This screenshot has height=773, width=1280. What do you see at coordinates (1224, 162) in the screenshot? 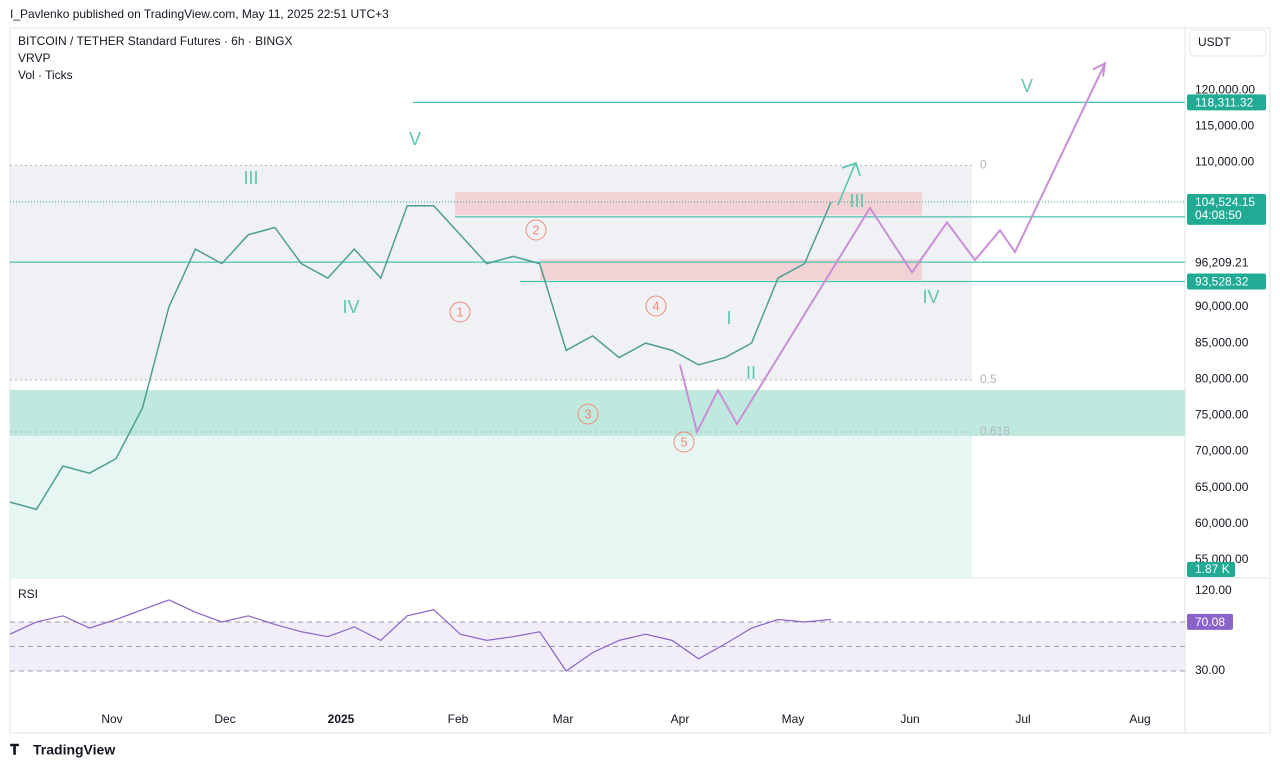
I see `y-tick-label: 110,000.00` at bounding box center [1224, 162].